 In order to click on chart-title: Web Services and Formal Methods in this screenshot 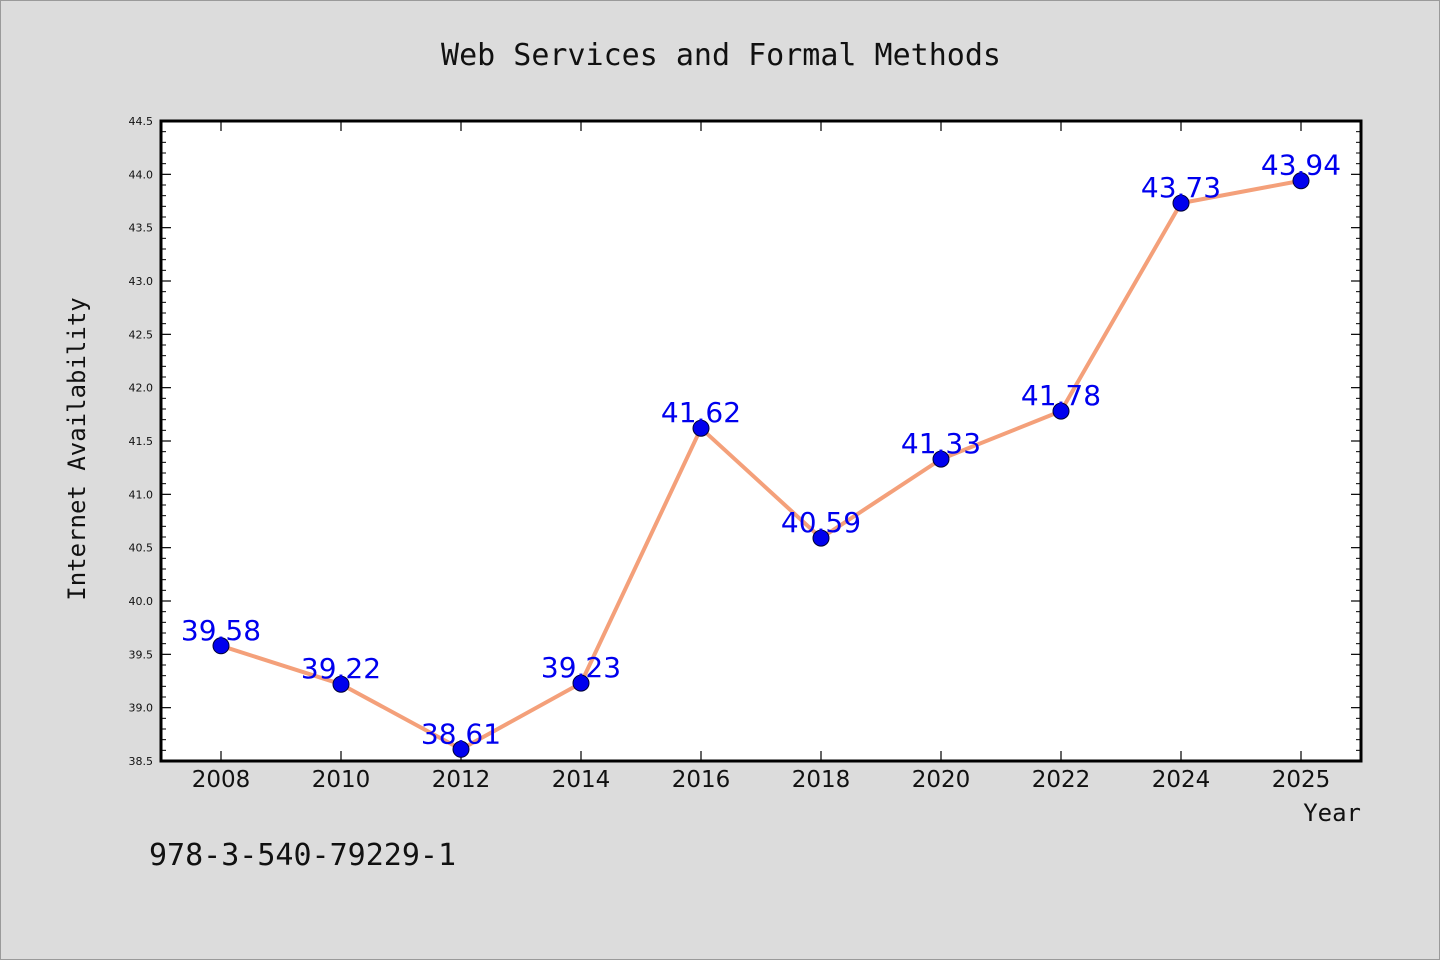, I will do `click(721, 55)`.